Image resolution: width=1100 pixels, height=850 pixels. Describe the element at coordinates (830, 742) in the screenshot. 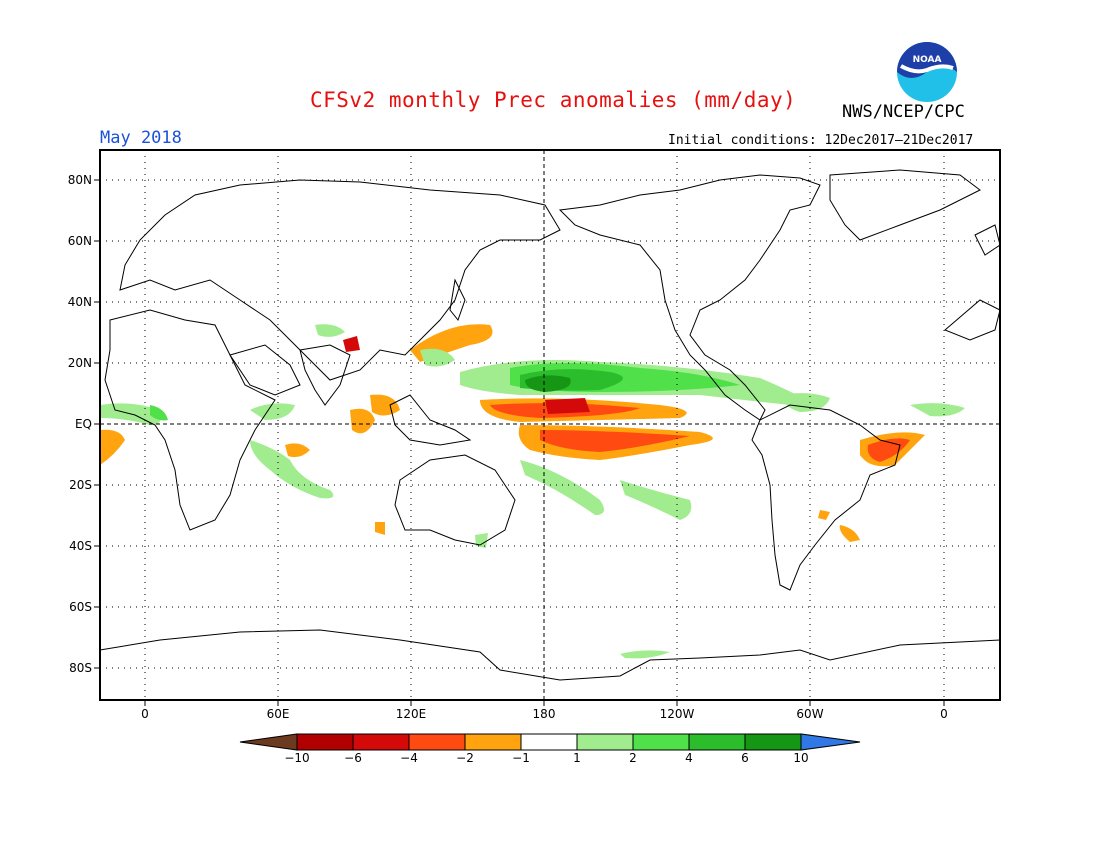

I see `colorbar-arrow-high` at that location.